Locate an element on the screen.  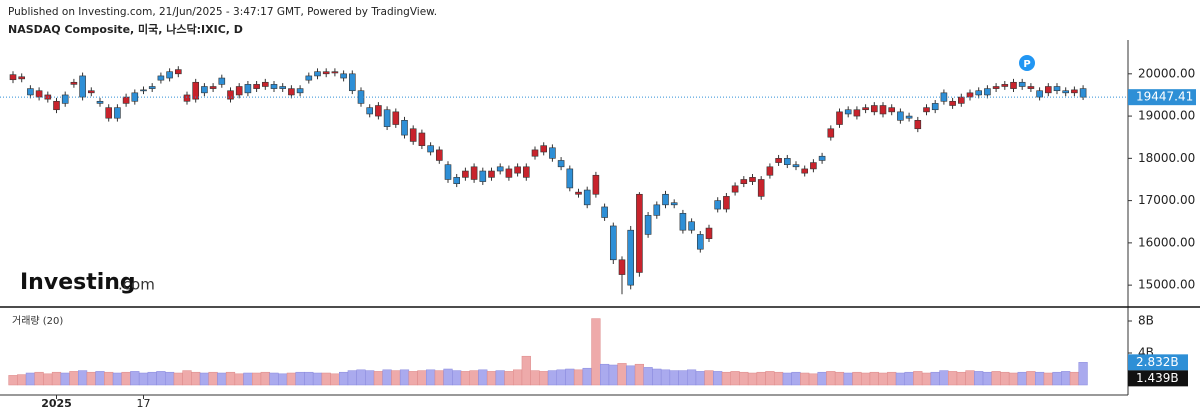
volume-tag is located at coordinates (1158, 362).